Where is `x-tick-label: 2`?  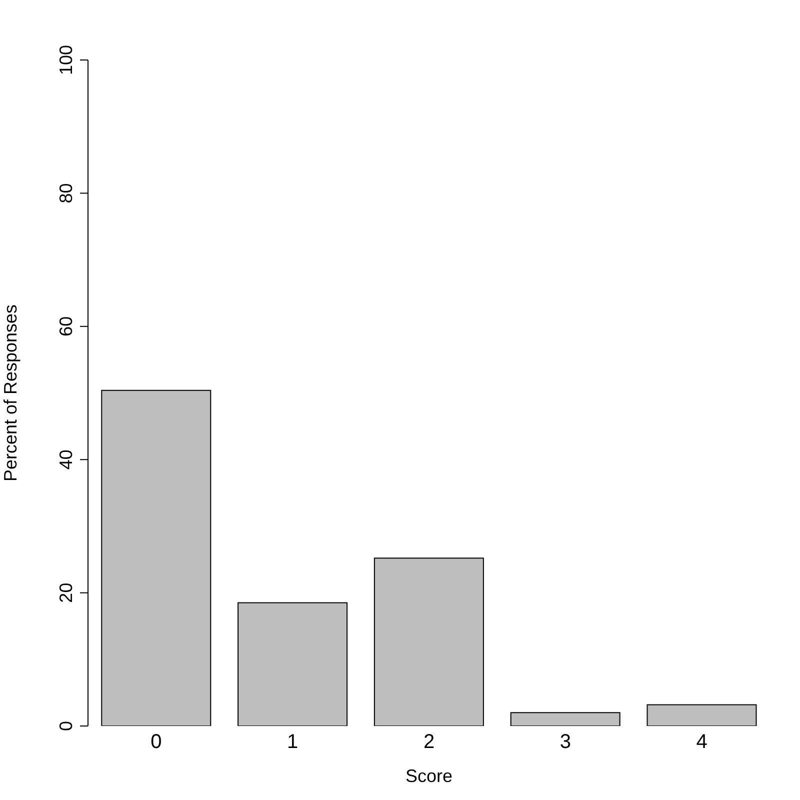 x-tick-label: 2 is located at coordinates (429, 742).